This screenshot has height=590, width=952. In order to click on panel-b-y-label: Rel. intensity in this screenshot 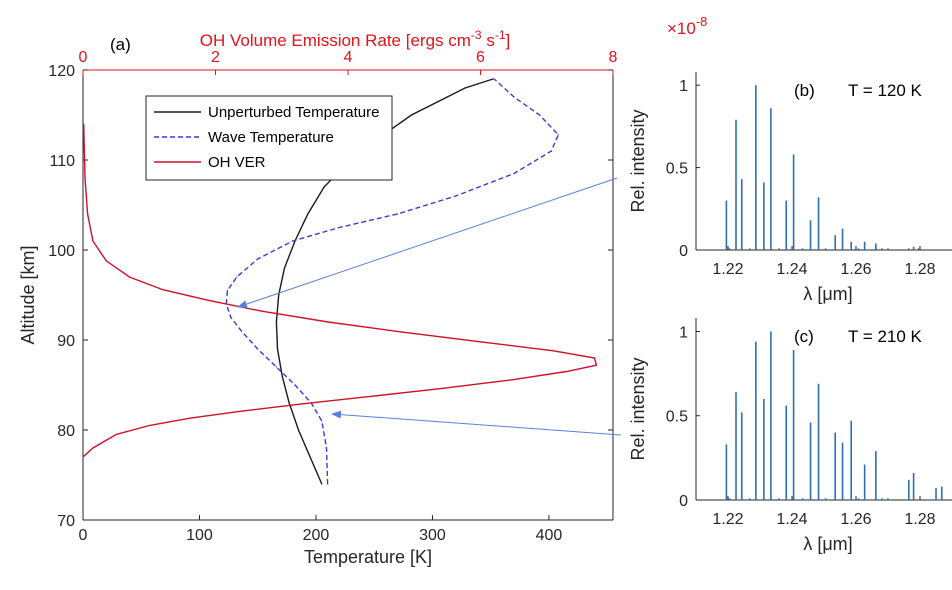, I will do `click(638, 160)`.